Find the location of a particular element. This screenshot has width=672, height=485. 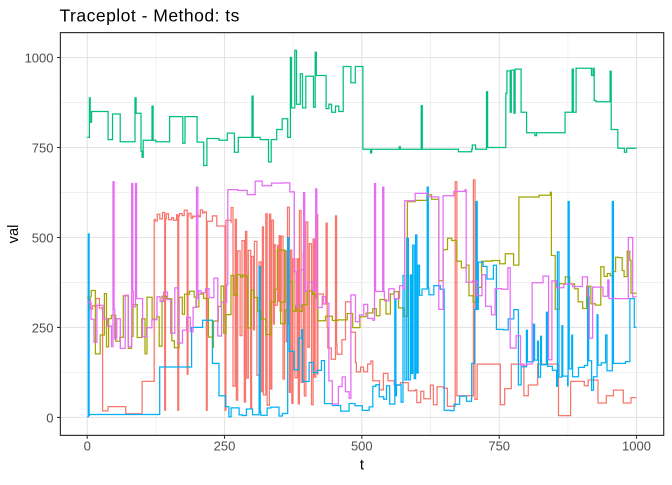

svg-text: t is located at coordinates (362, 466).